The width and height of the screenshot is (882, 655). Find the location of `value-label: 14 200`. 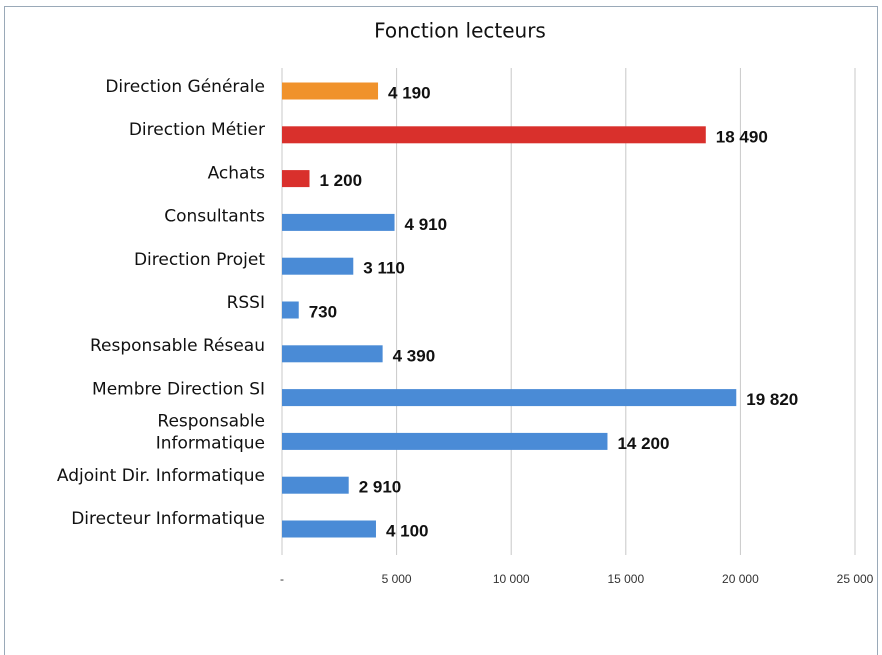

value-label: 14 200 is located at coordinates (643, 443).